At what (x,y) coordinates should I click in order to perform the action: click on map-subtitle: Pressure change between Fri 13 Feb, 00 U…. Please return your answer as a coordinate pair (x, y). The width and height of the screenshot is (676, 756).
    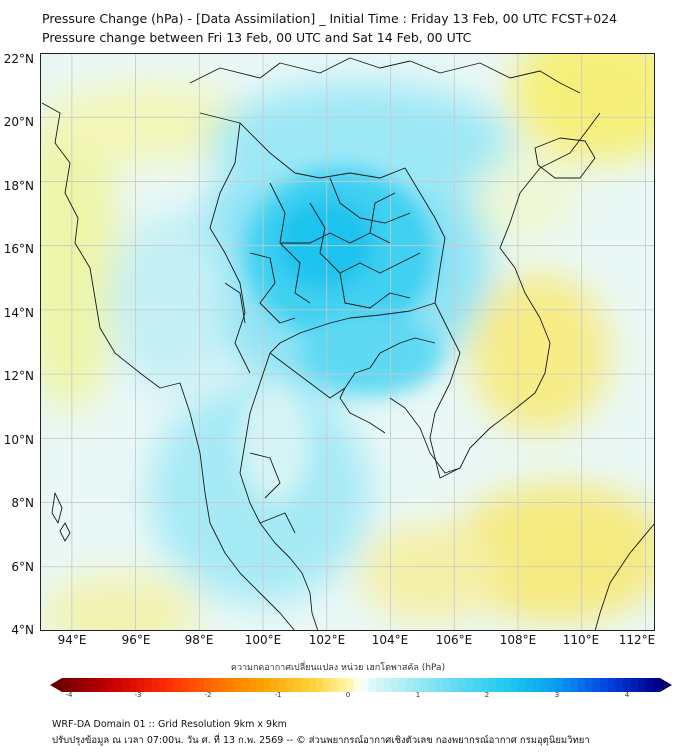
    Looking at the image, I should click on (257, 37).